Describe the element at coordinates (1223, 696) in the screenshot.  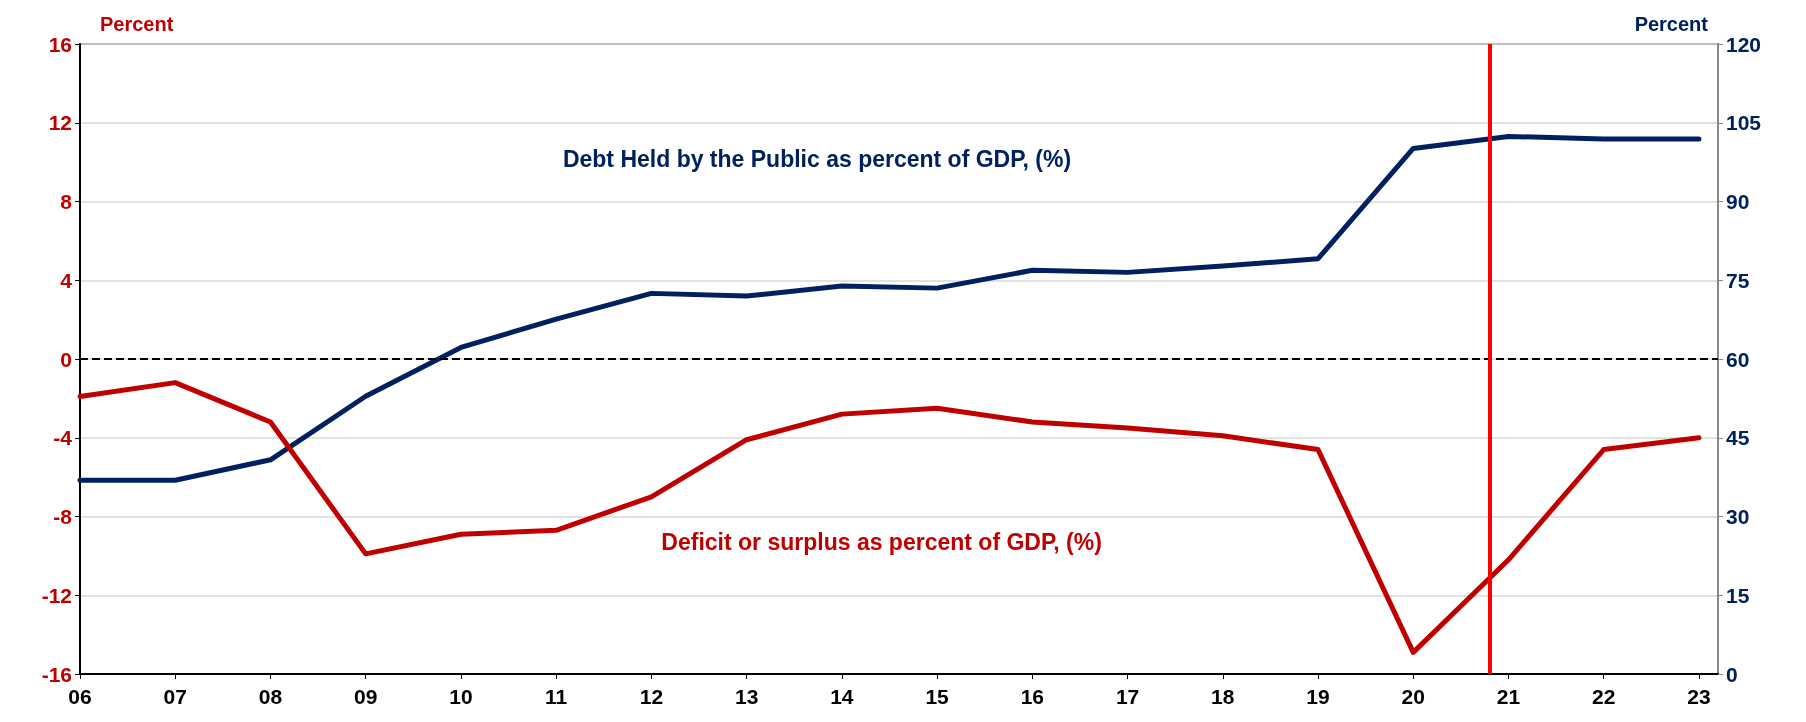
I see `x-tick-label: 18` at that location.